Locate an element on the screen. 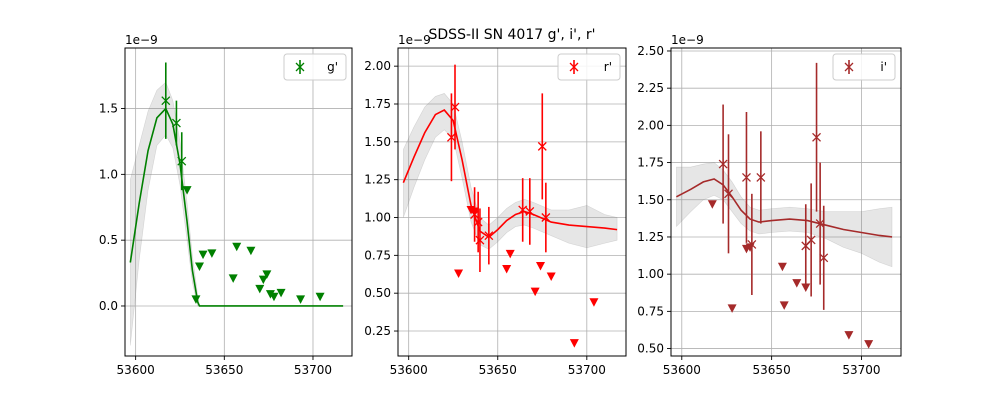 The height and width of the screenshot is (400, 1000). y-tick-label: 2.25 is located at coordinates (650, 88).